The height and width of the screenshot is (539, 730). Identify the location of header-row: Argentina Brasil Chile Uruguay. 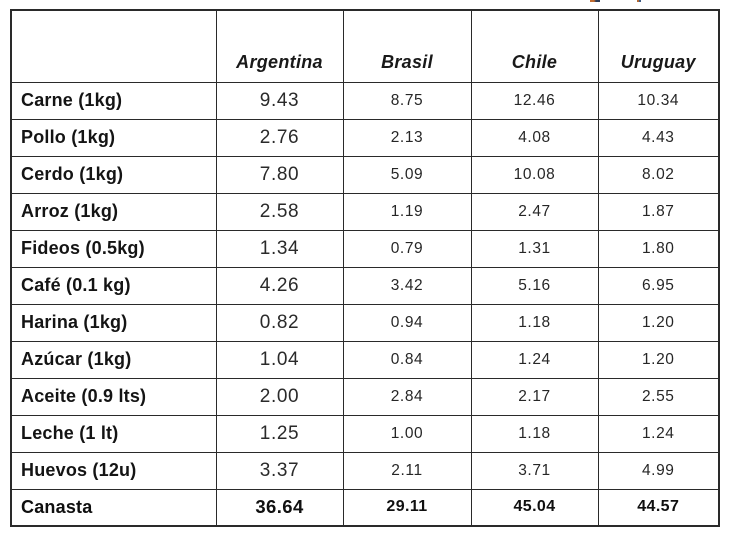
(365, 46).